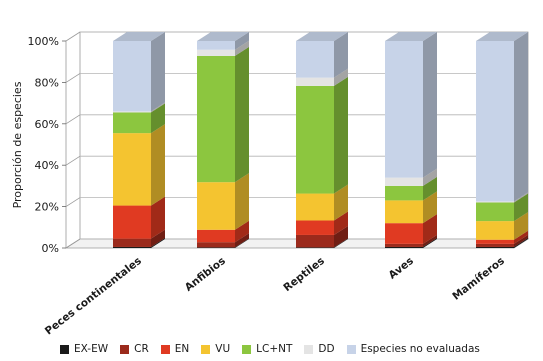 This screenshot has height=361, width=543. I want to click on legend-item: LC+NT, so click(267, 349).